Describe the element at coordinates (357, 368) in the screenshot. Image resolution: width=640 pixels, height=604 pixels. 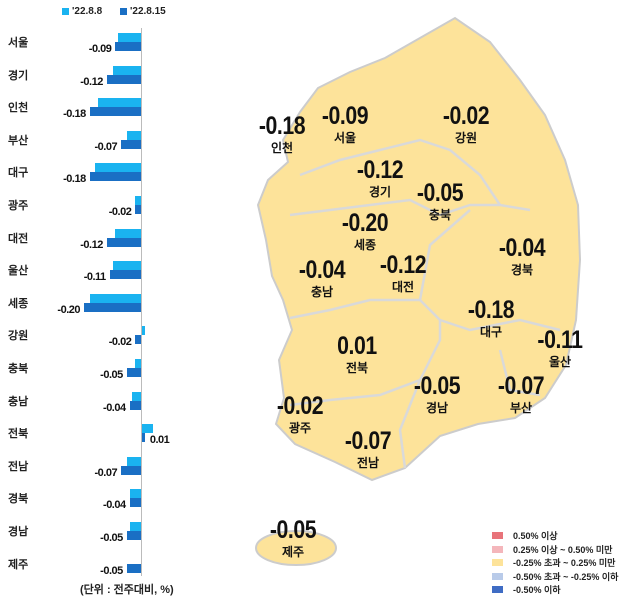
I see `map-region-name: 전북` at that location.